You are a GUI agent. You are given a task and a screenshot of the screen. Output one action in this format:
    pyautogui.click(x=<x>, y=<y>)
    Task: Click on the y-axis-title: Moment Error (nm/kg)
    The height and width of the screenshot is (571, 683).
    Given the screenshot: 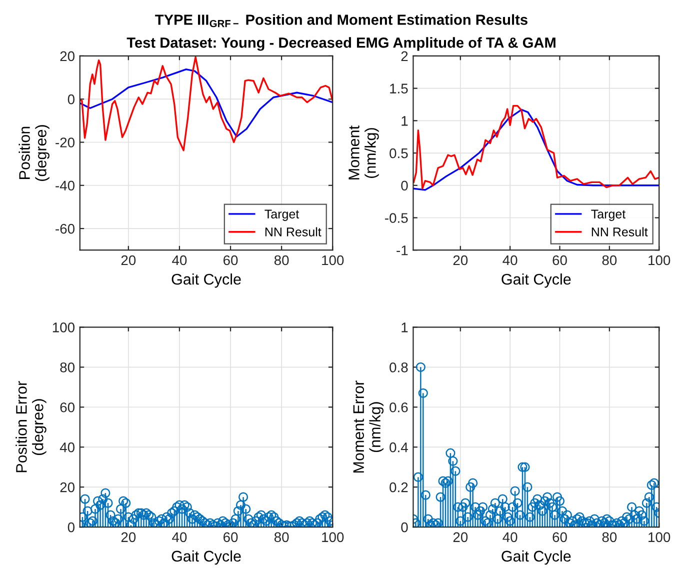 What is the action you would take?
    pyautogui.click(x=368, y=426)
    